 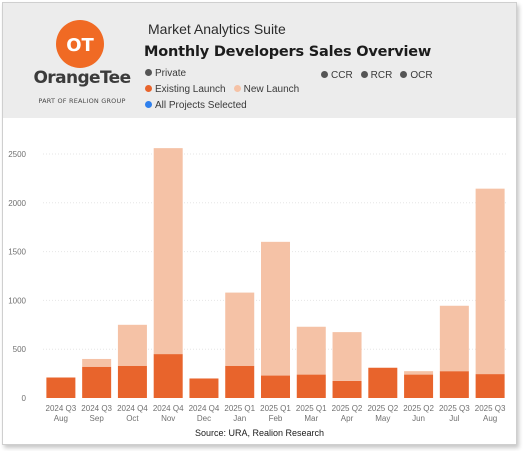 What do you see at coordinates (276, 418) in the screenshot?
I see `x-tick-label-month: Feb` at bounding box center [276, 418].